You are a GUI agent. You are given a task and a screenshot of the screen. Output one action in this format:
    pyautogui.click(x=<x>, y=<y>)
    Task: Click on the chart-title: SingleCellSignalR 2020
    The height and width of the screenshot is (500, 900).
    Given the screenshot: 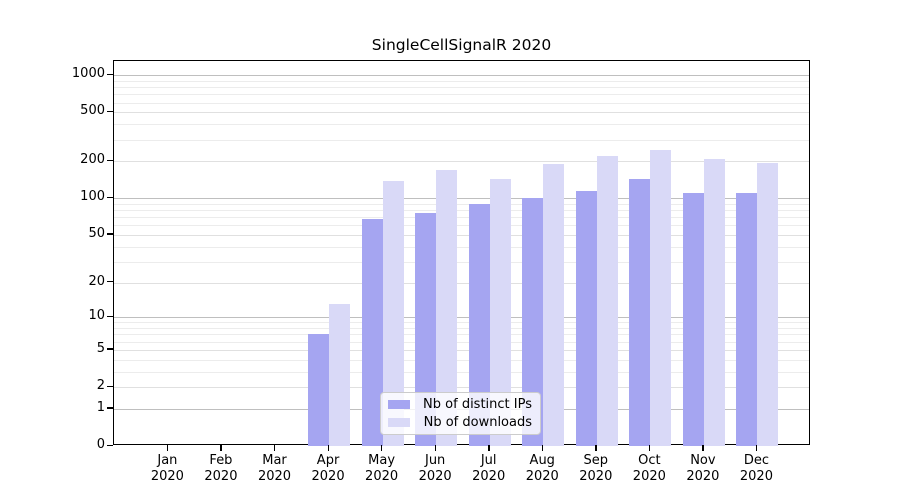 What is the action you would take?
    pyautogui.click(x=461, y=45)
    